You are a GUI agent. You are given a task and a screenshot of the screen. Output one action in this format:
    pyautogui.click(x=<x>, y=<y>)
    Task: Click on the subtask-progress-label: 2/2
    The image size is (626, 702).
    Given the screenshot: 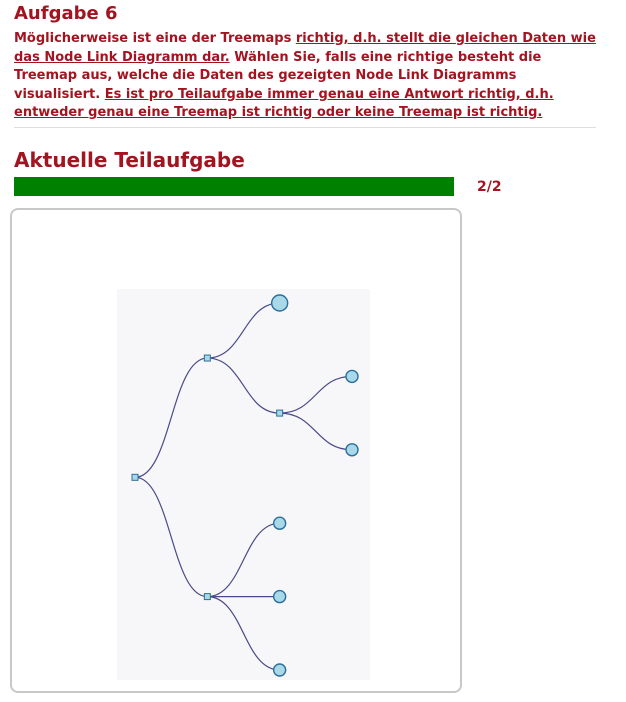 What is the action you would take?
    pyautogui.click(x=489, y=187)
    